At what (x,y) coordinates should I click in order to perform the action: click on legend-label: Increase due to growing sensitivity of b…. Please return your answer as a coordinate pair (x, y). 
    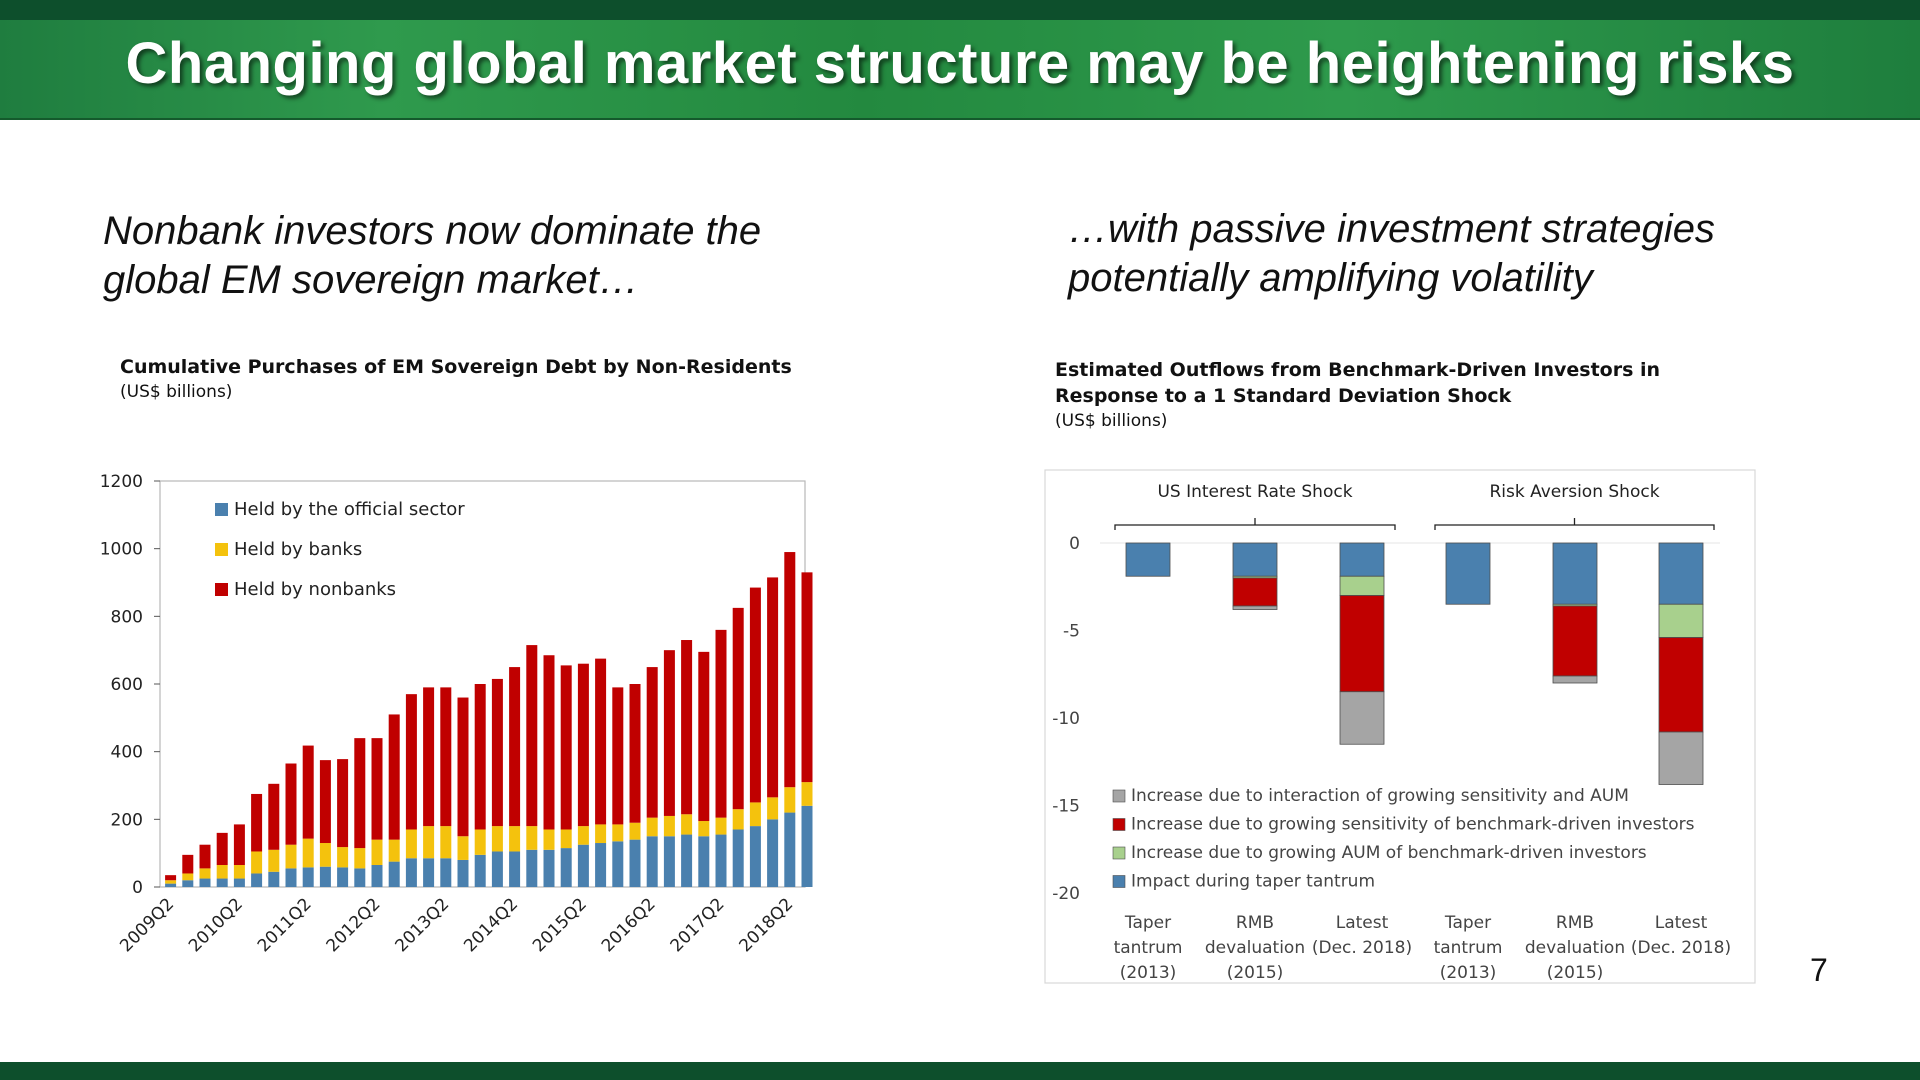
    Looking at the image, I should click on (1413, 825).